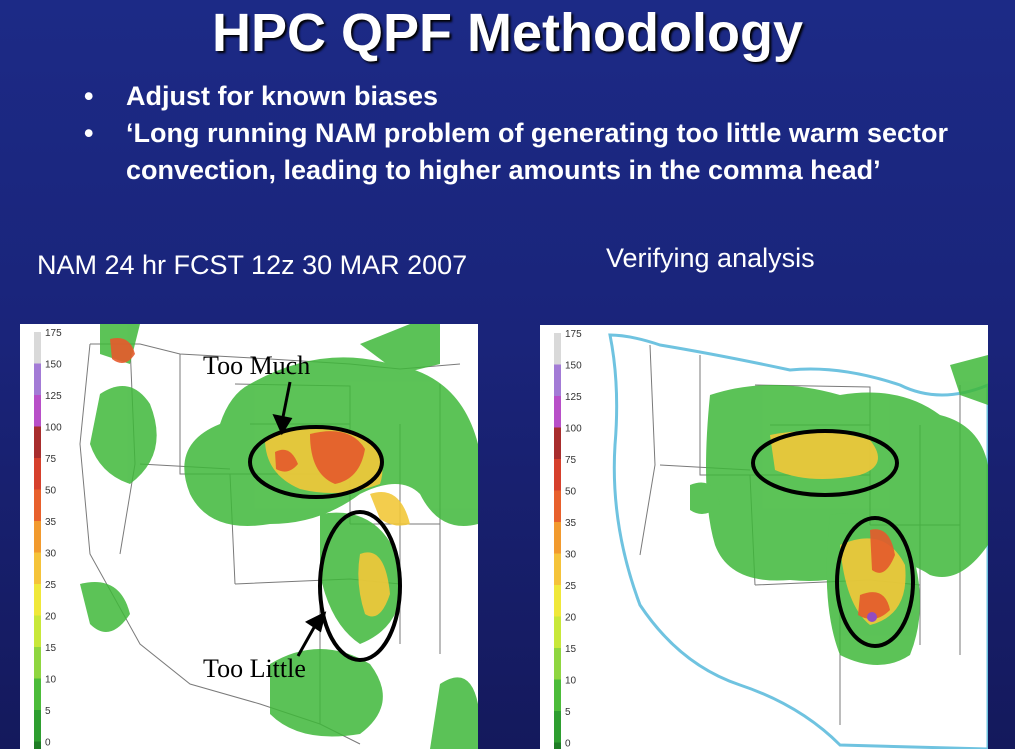 The image size is (1015, 749). What do you see at coordinates (507, 33) in the screenshot?
I see `slide-title: HPC QPF Methodology` at bounding box center [507, 33].